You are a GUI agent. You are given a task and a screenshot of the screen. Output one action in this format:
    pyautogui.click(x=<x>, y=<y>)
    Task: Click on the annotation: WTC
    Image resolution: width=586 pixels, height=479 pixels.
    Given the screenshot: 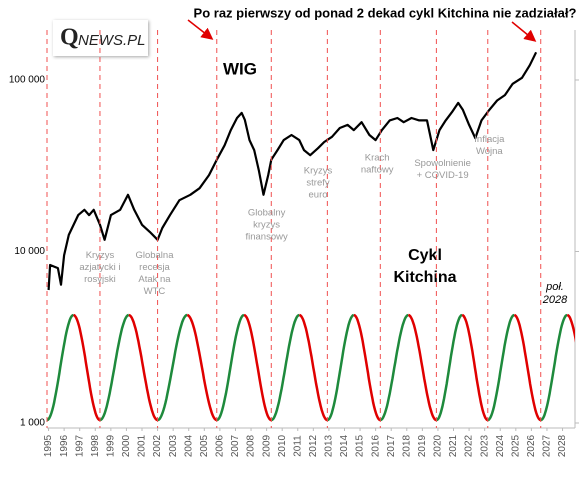 What is the action you would take?
    pyautogui.click(x=155, y=291)
    